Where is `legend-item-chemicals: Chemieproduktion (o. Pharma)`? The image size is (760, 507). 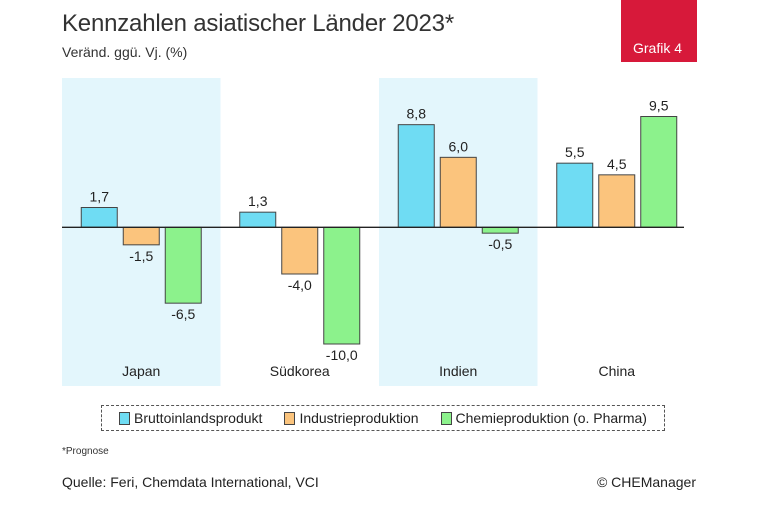
legend-item-chemicals: Chemieproduktion (o. Pharma) is located at coordinates (543, 418).